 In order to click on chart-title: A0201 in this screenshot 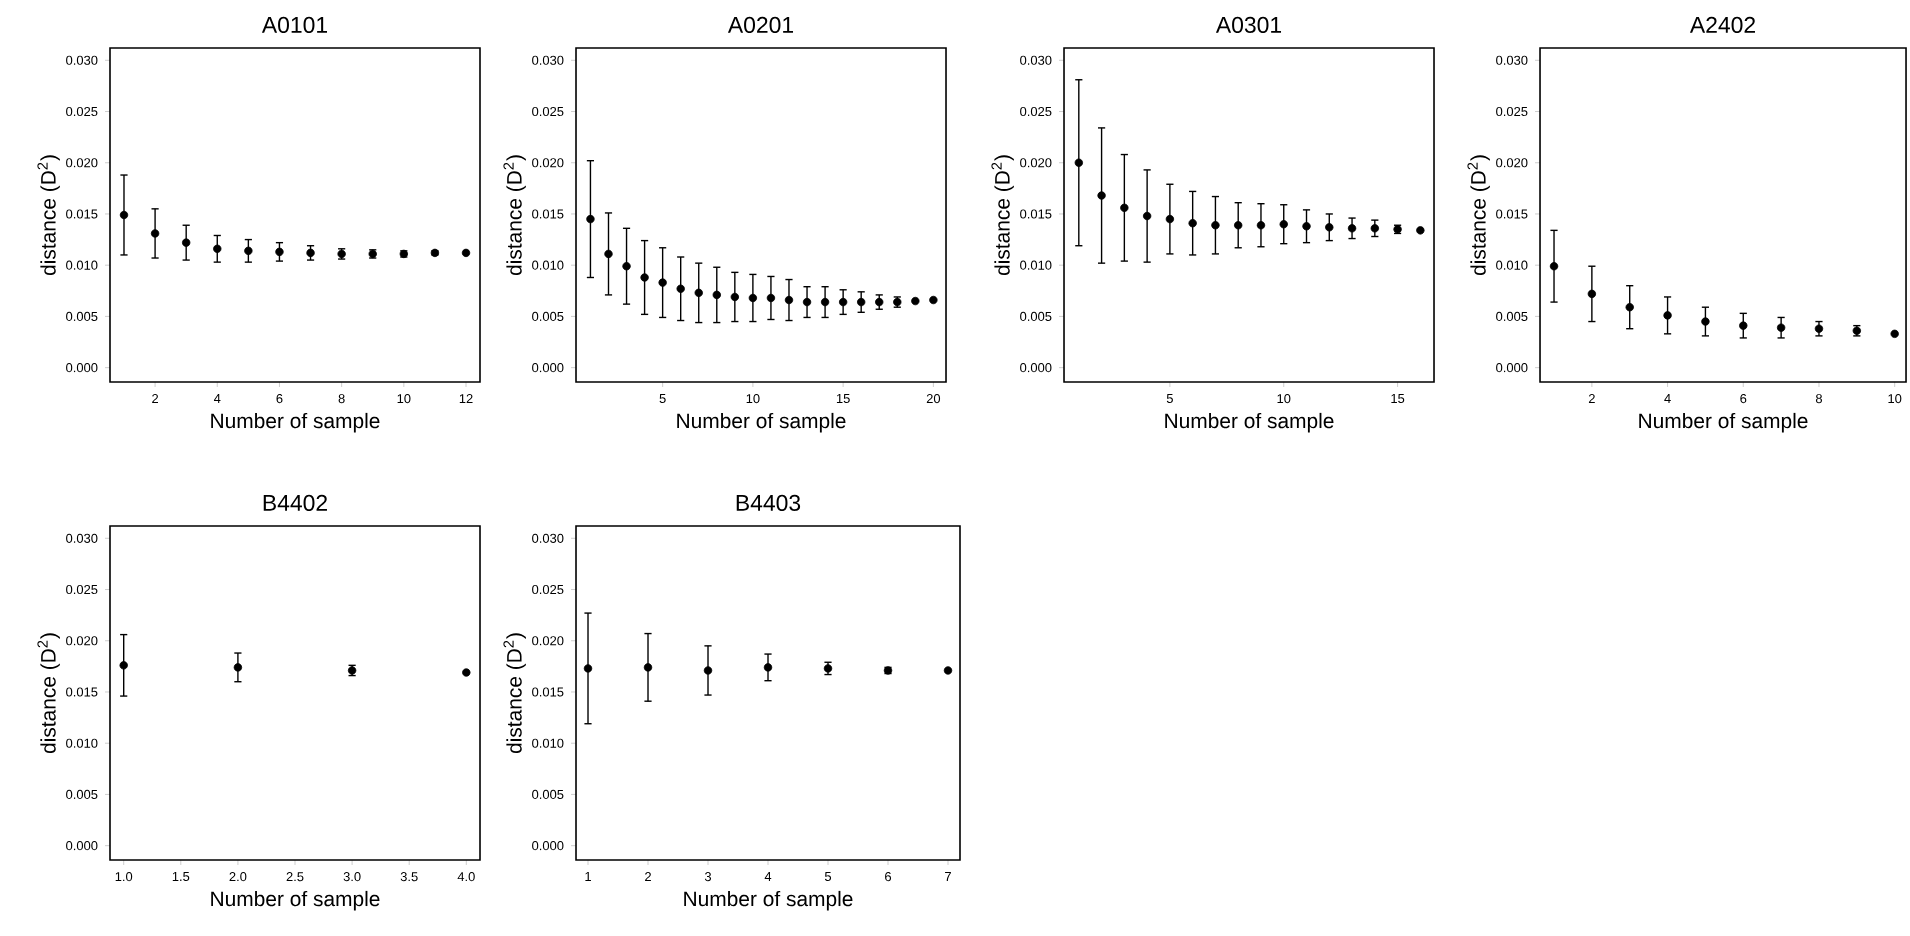, I will do `click(760, 24)`.